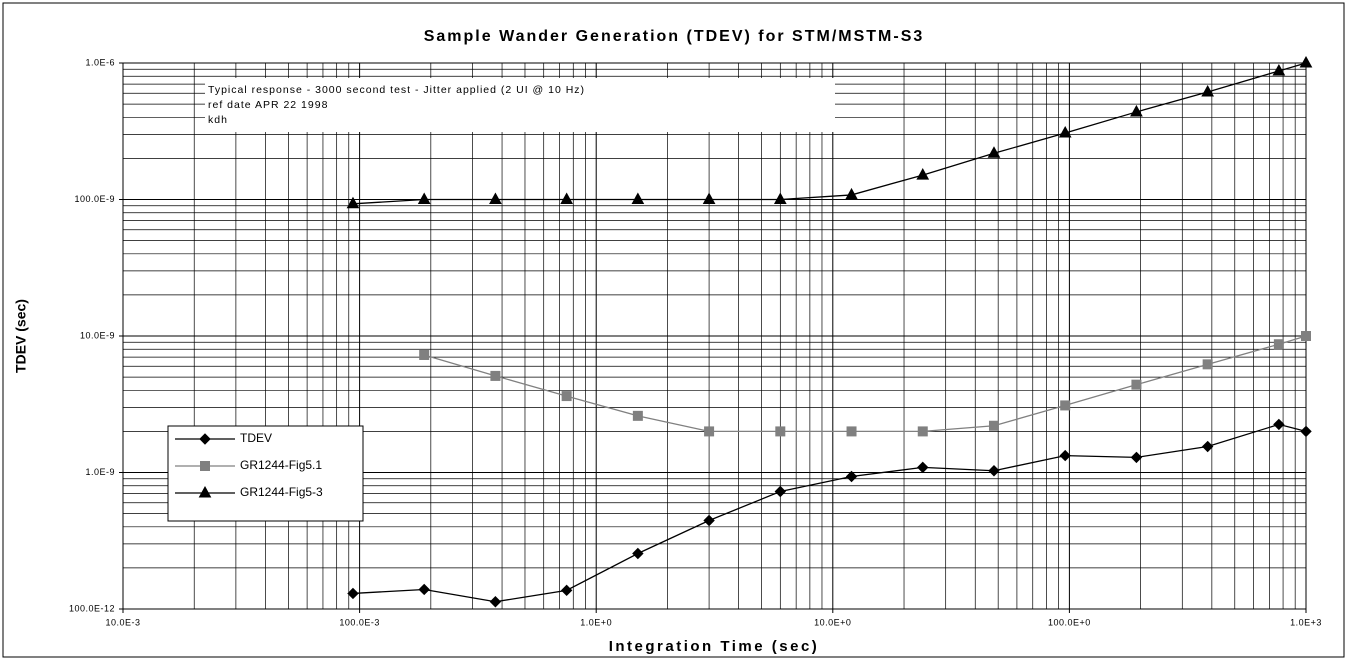 This screenshot has height=660, width=1348. What do you see at coordinates (92, 608) in the screenshot?
I see `y-tick-label: 100.0E-12` at bounding box center [92, 608].